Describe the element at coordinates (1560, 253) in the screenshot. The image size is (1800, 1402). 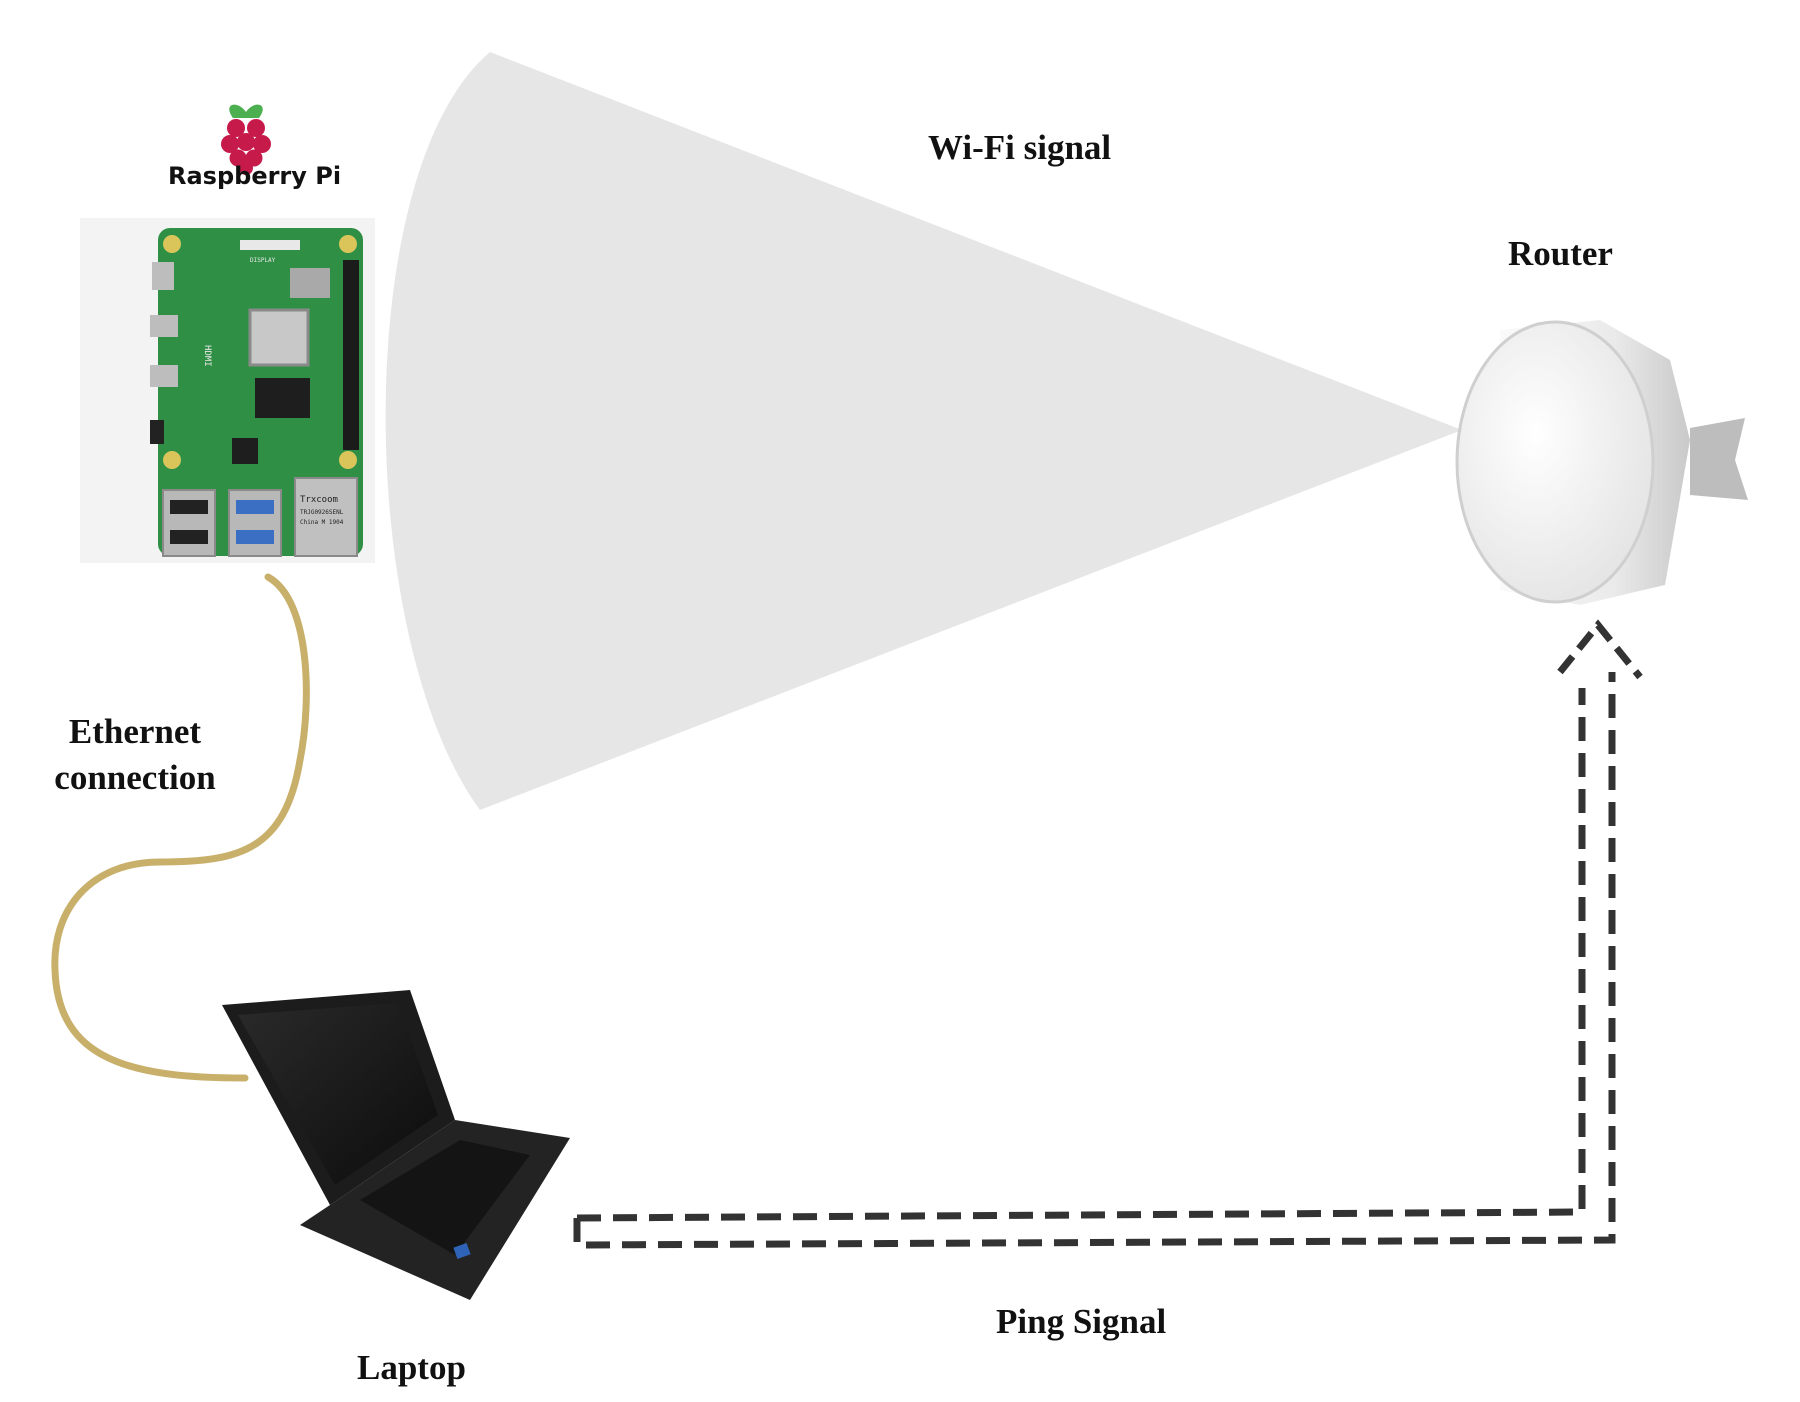
I see `router-label: Router` at that location.